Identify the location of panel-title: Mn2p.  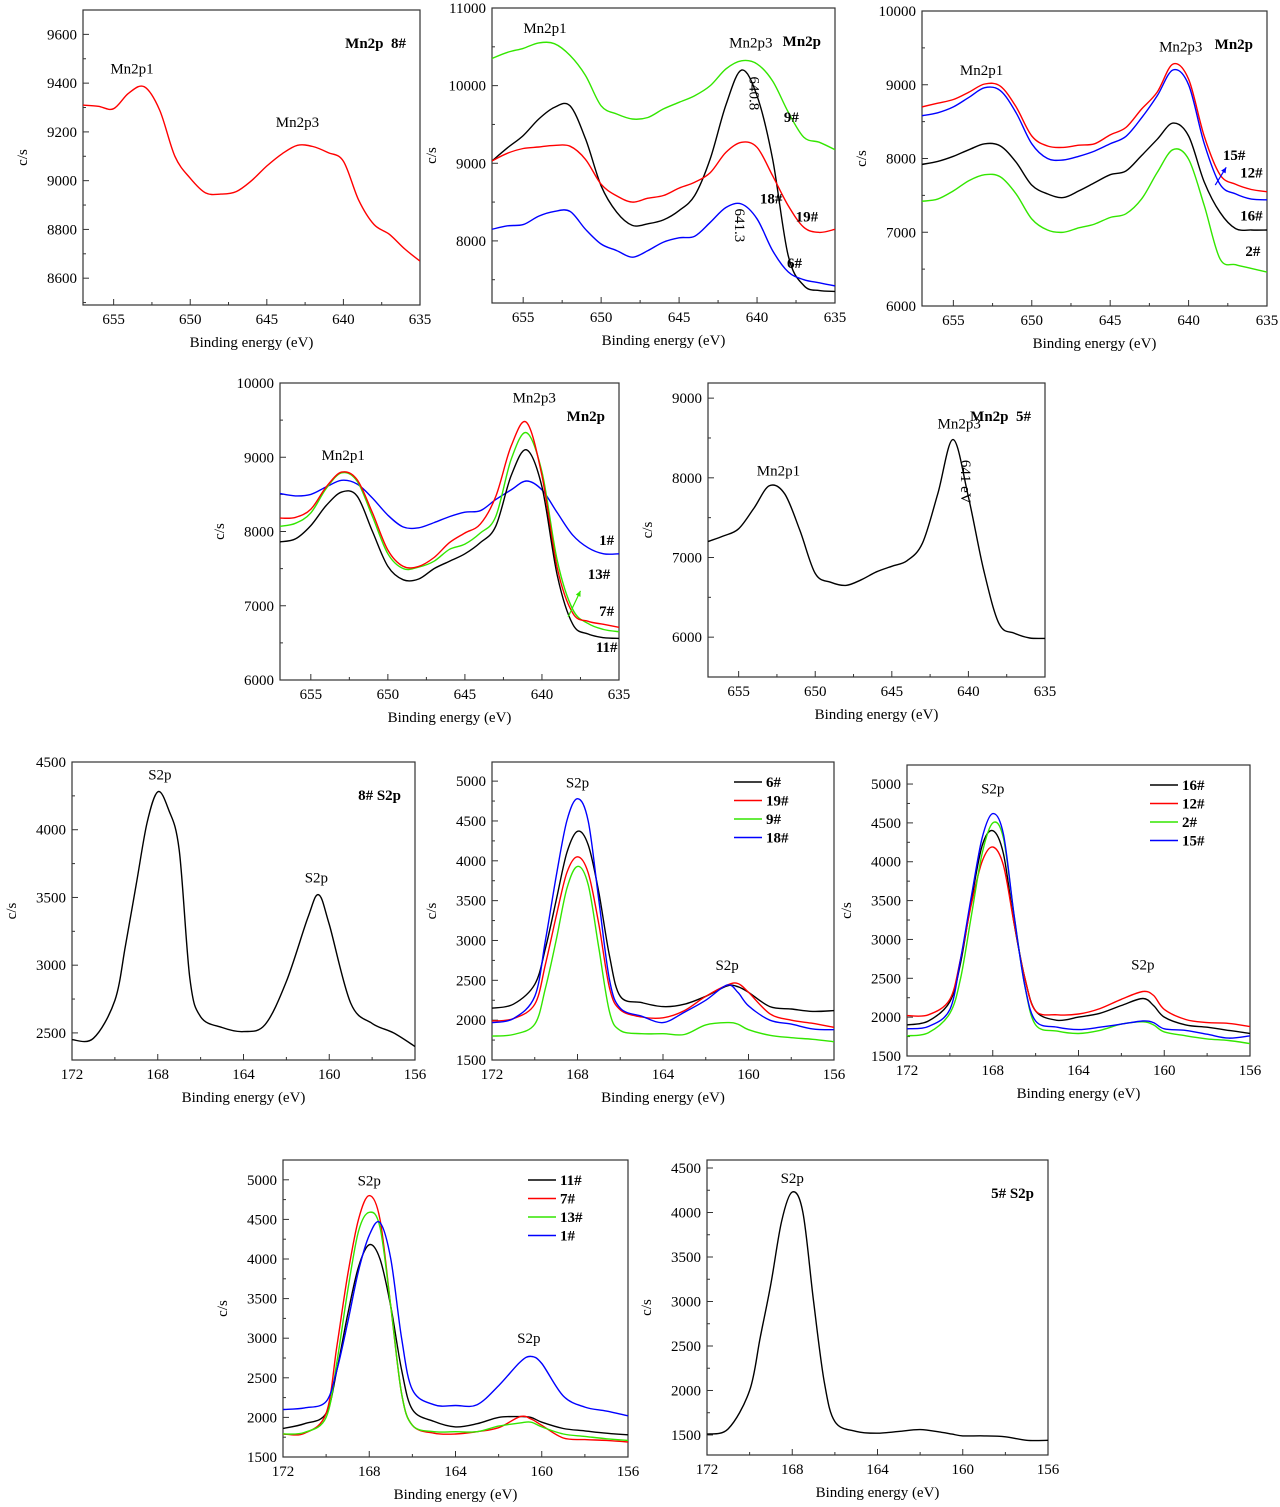
(1234, 45).